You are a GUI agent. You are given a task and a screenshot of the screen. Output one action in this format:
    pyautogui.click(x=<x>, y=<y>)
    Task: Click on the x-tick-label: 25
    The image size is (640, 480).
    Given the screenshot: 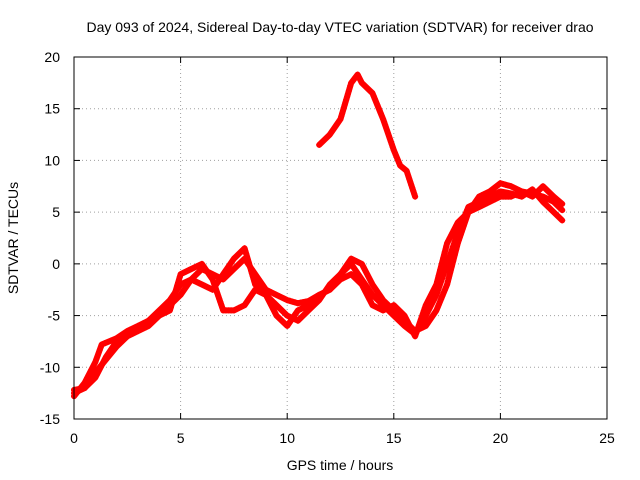 What is the action you would take?
    pyautogui.click(x=607, y=438)
    